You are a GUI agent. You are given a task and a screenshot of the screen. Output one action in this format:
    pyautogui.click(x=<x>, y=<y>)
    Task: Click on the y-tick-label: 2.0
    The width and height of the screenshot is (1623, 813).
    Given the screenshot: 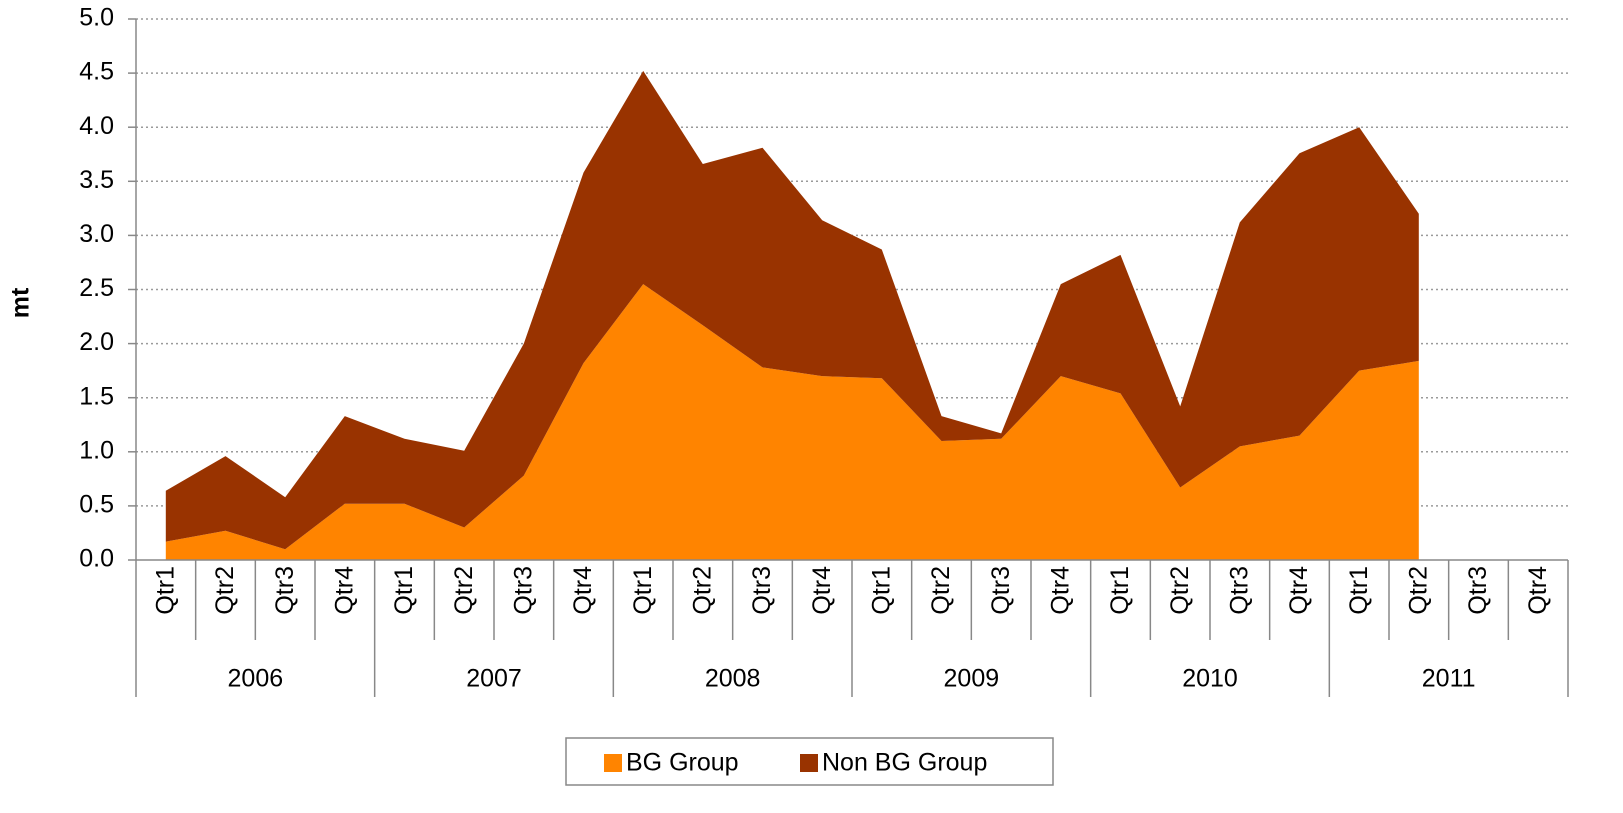 What is the action you would take?
    pyautogui.click(x=96, y=342)
    